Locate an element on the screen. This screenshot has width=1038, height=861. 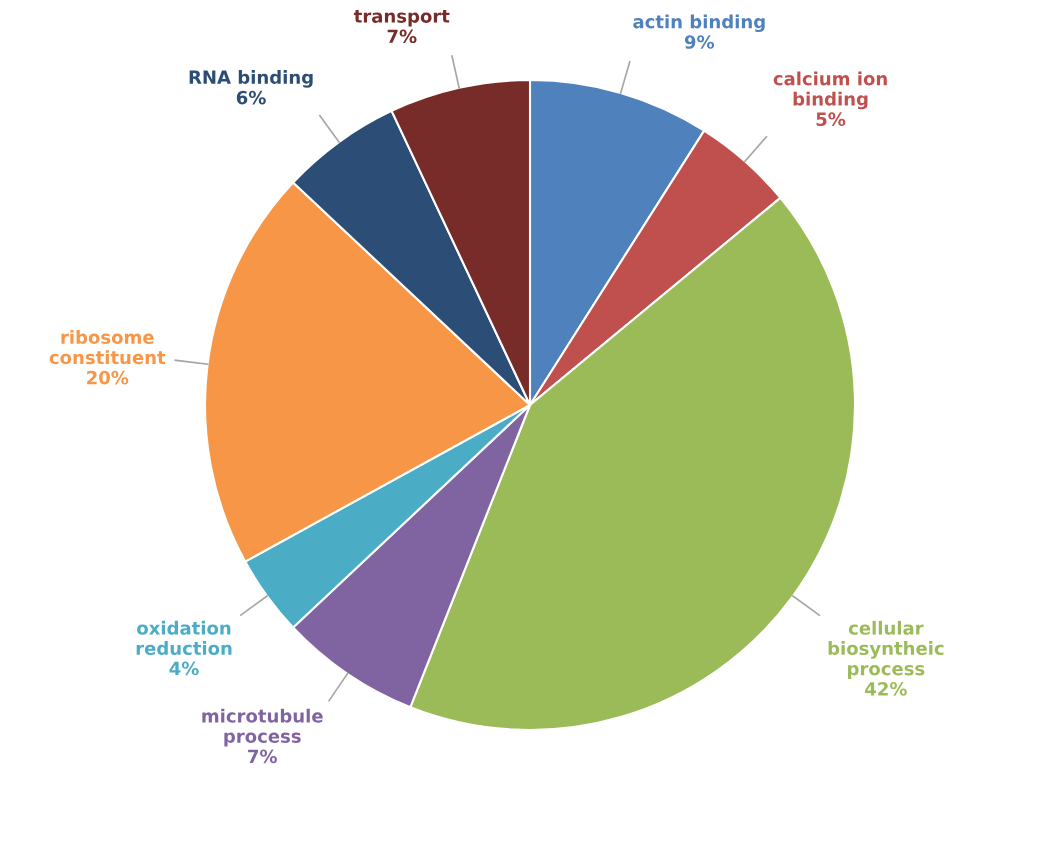
slice-label: calcium ion binding is located at coordinates (830, 90).